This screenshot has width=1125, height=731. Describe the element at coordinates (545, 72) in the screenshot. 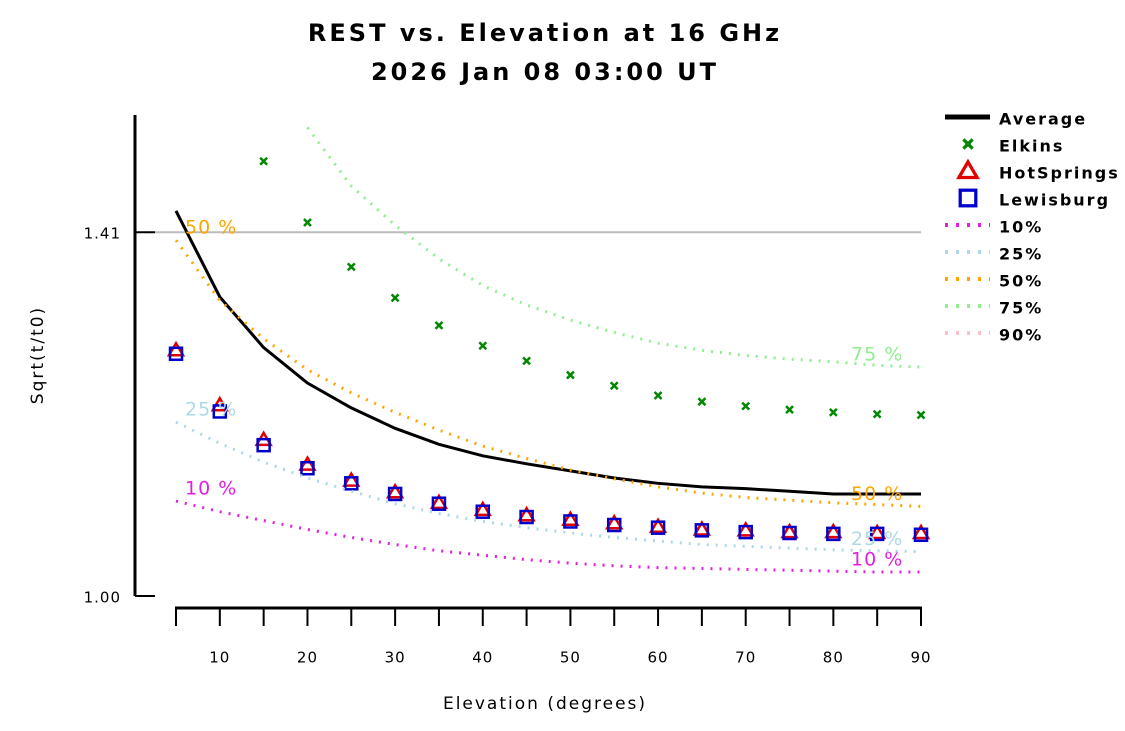

I see `chart-subtitle: 2026 Jan 08 03:00 UT` at that location.